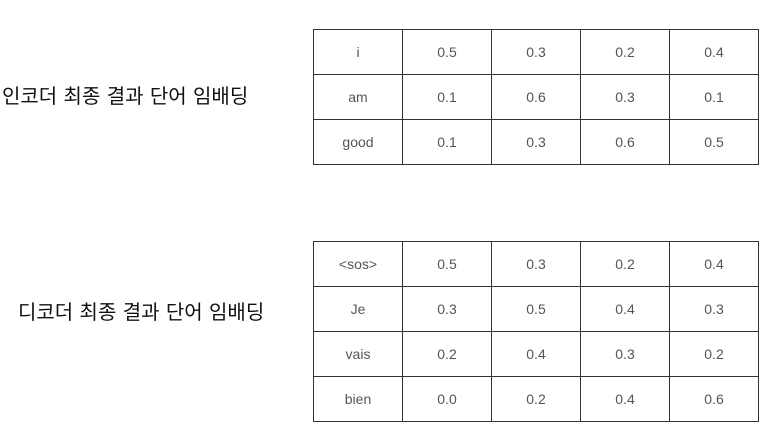 This screenshot has width=779, height=442. What do you see at coordinates (125, 96) in the screenshot?
I see `encoder-embedding-label: 인코더 최종 결과 단어 임배딩` at bounding box center [125, 96].